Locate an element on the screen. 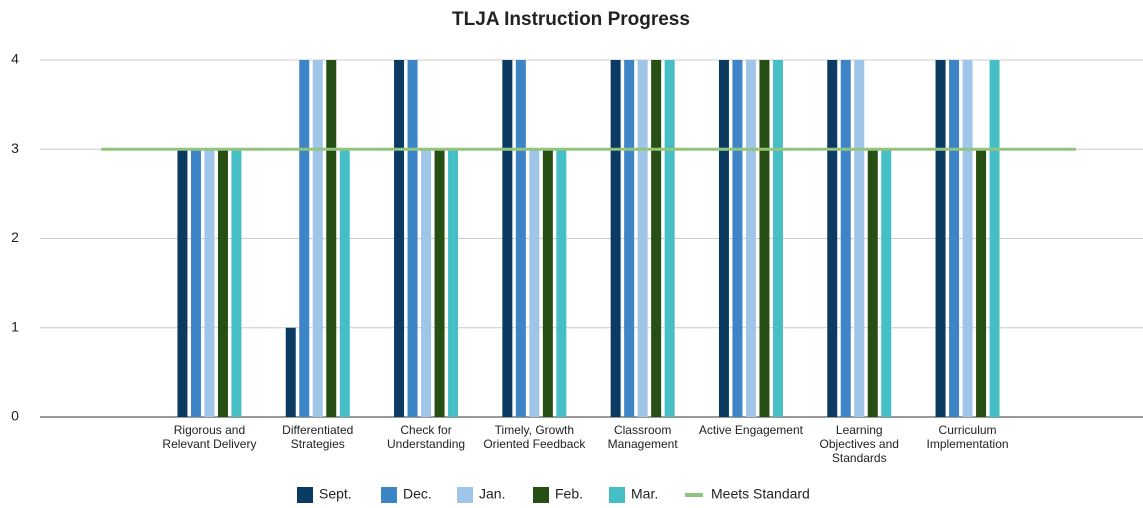 Image resolution: width=1143 pixels, height=508 pixels. legend-label: Feb. is located at coordinates (569, 494).